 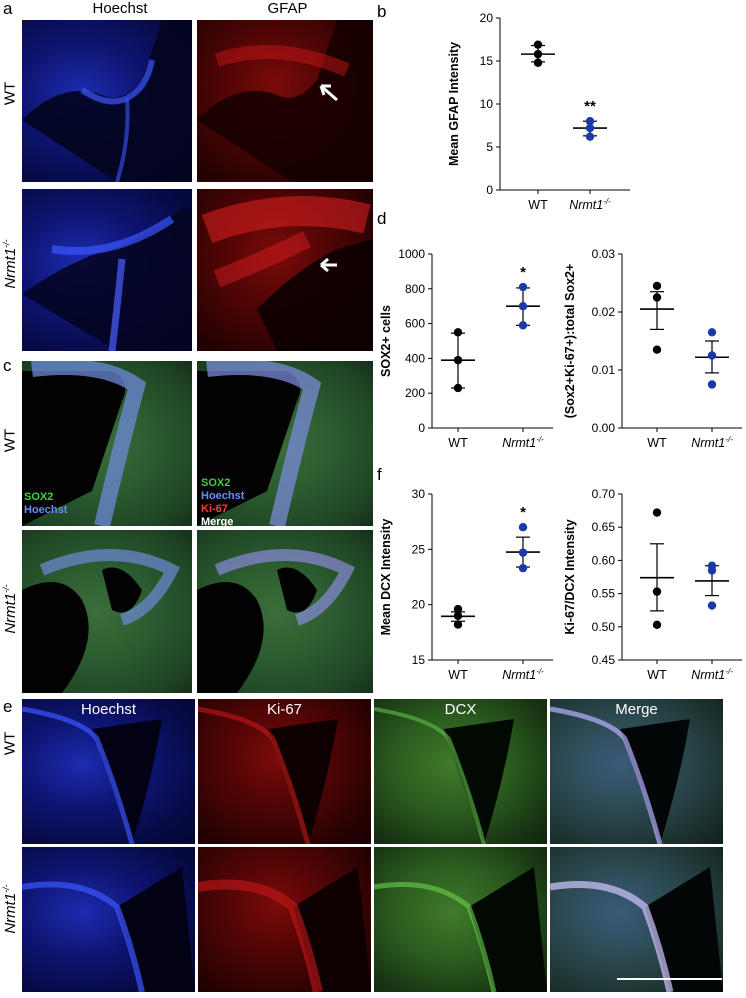 I want to click on significance-annotation: *, so click(x=523, y=272).